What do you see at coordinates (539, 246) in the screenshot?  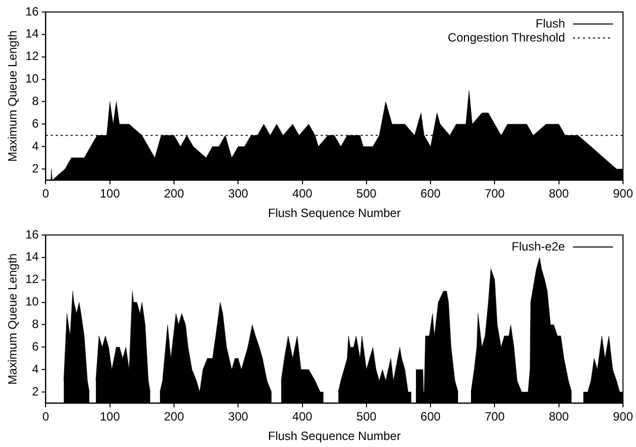 I see `legend-label: Flush-e2e` at bounding box center [539, 246].